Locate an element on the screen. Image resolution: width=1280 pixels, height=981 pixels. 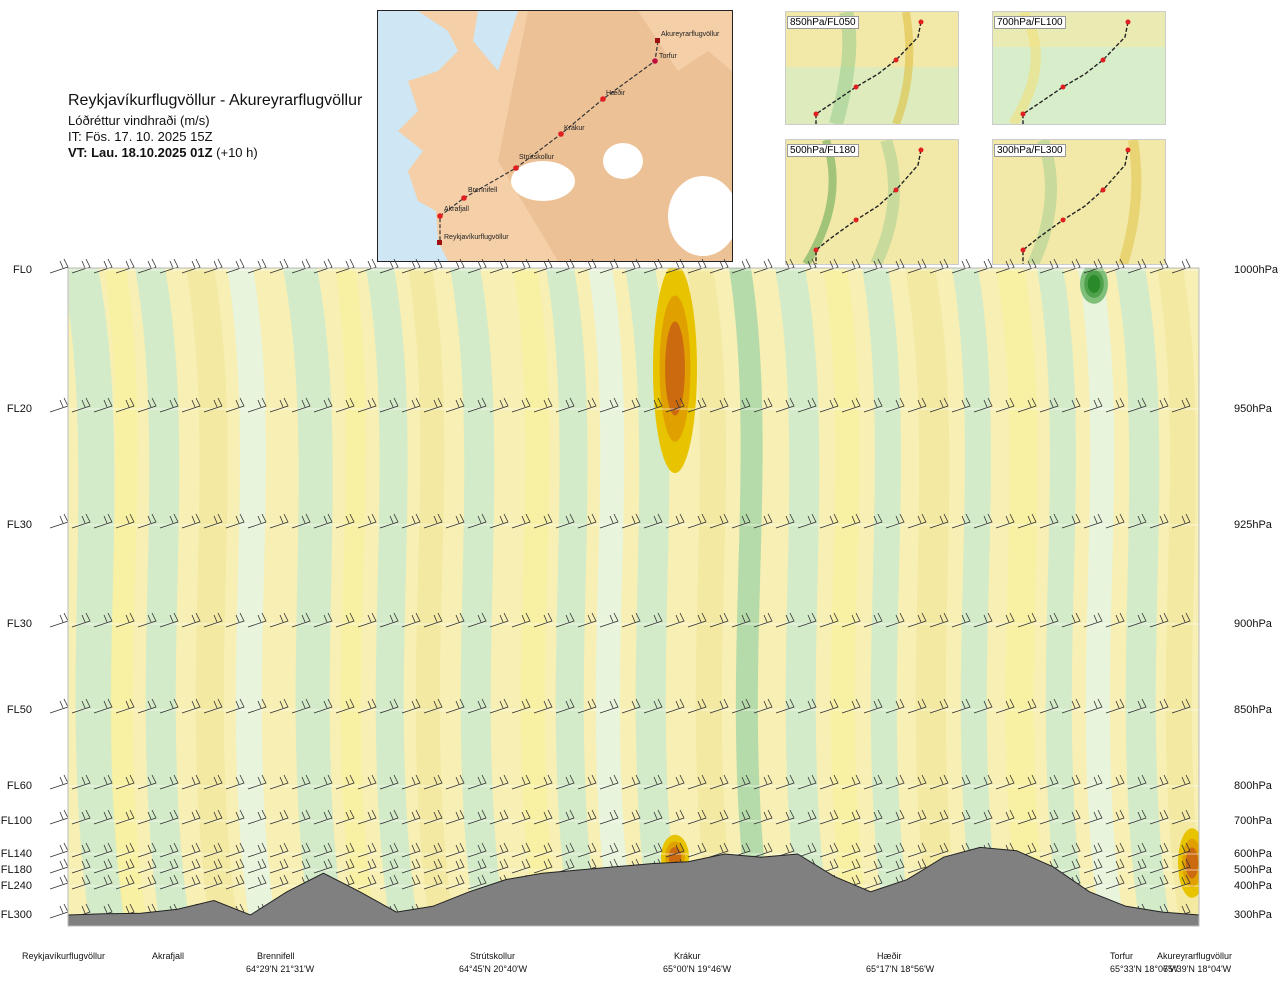
mini-map-500: 500hPa/FL180 is located at coordinates (872, 202).